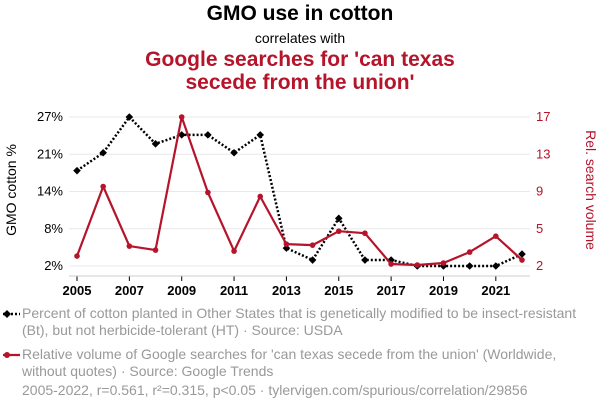  Describe the element at coordinates (300, 38) in the screenshot. I see `connector-text: correlates with` at that location.